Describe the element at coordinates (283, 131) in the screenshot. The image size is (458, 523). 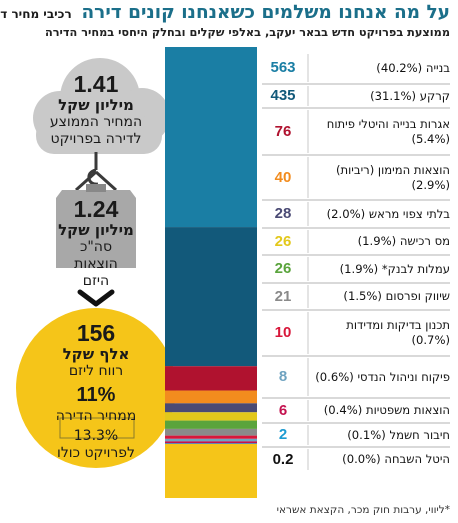
I see `value-label: 76` at that location.